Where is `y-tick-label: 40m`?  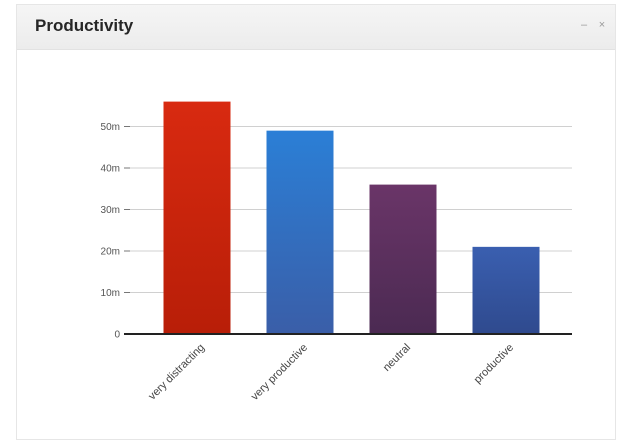
y-tick-label: 40m is located at coordinates (110, 169).